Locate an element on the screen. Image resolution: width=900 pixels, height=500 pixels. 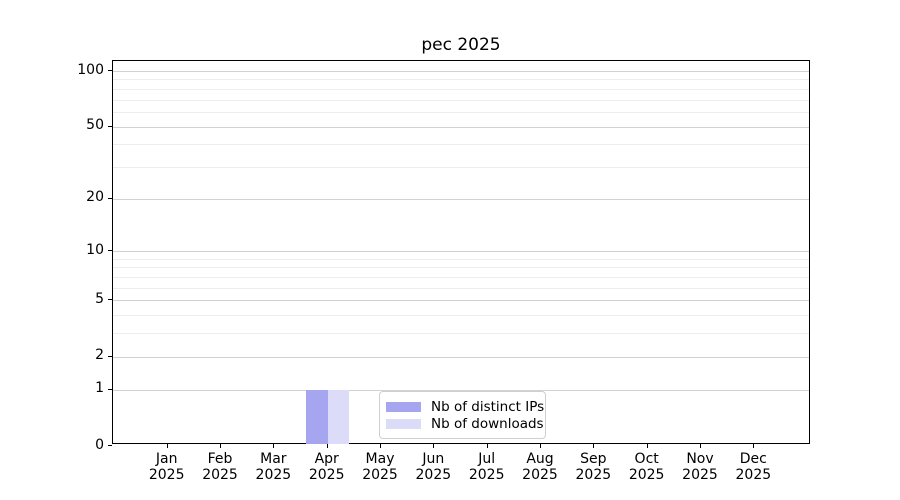
x-tick-label: May 2025 is located at coordinates (380, 467).